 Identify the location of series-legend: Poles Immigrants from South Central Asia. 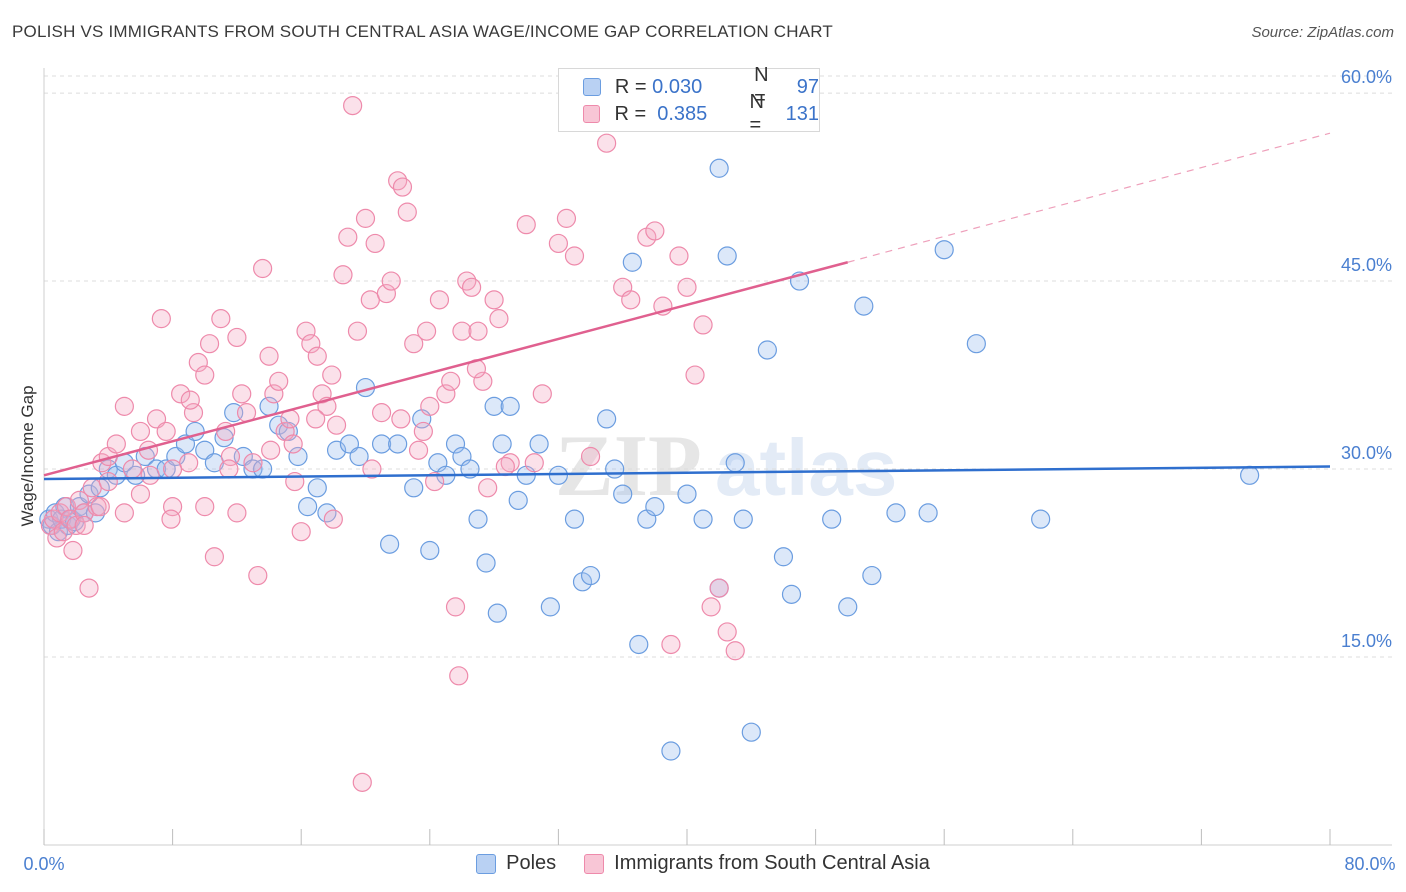
(703, 863).